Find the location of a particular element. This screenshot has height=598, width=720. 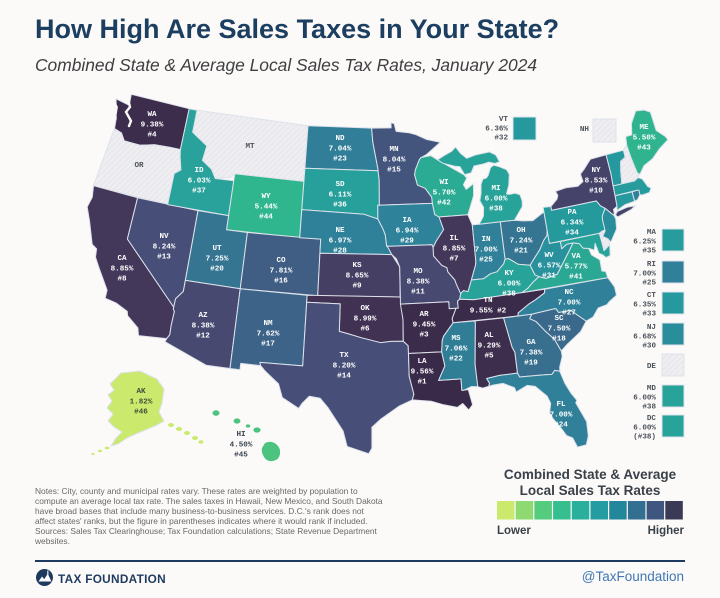

svg-text:IL8.85%#7: IL 8.85% #7 is located at coordinates (454, 249).